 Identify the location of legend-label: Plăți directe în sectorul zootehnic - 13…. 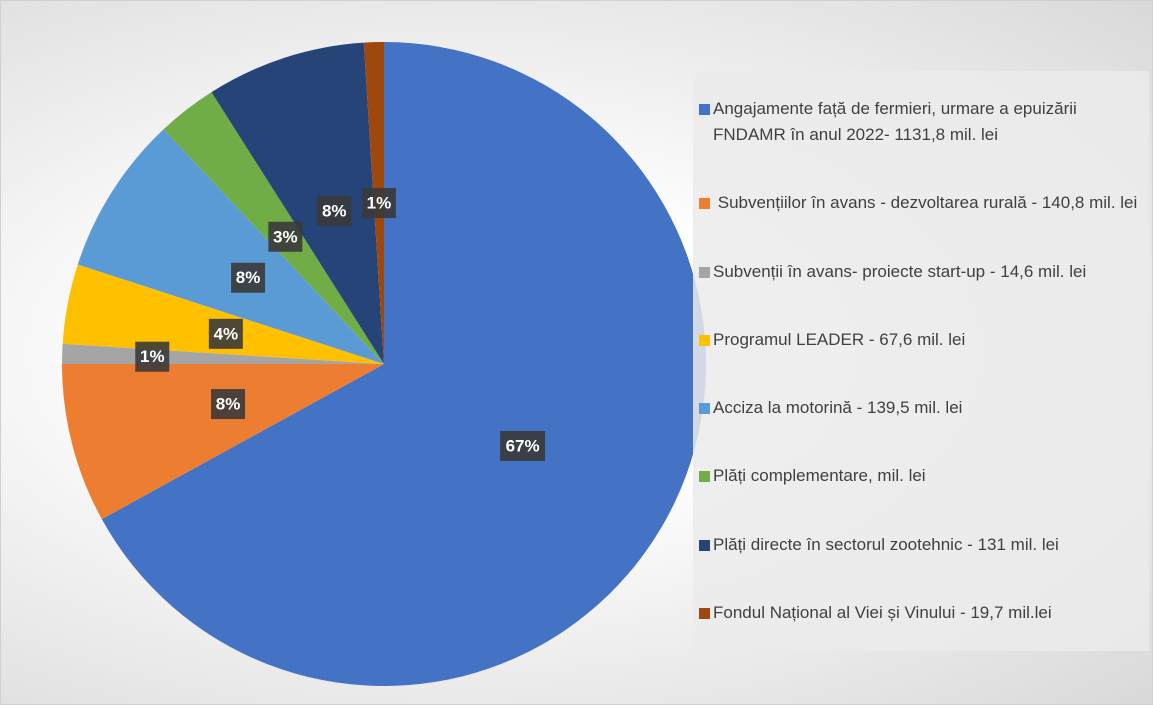
(886, 544).